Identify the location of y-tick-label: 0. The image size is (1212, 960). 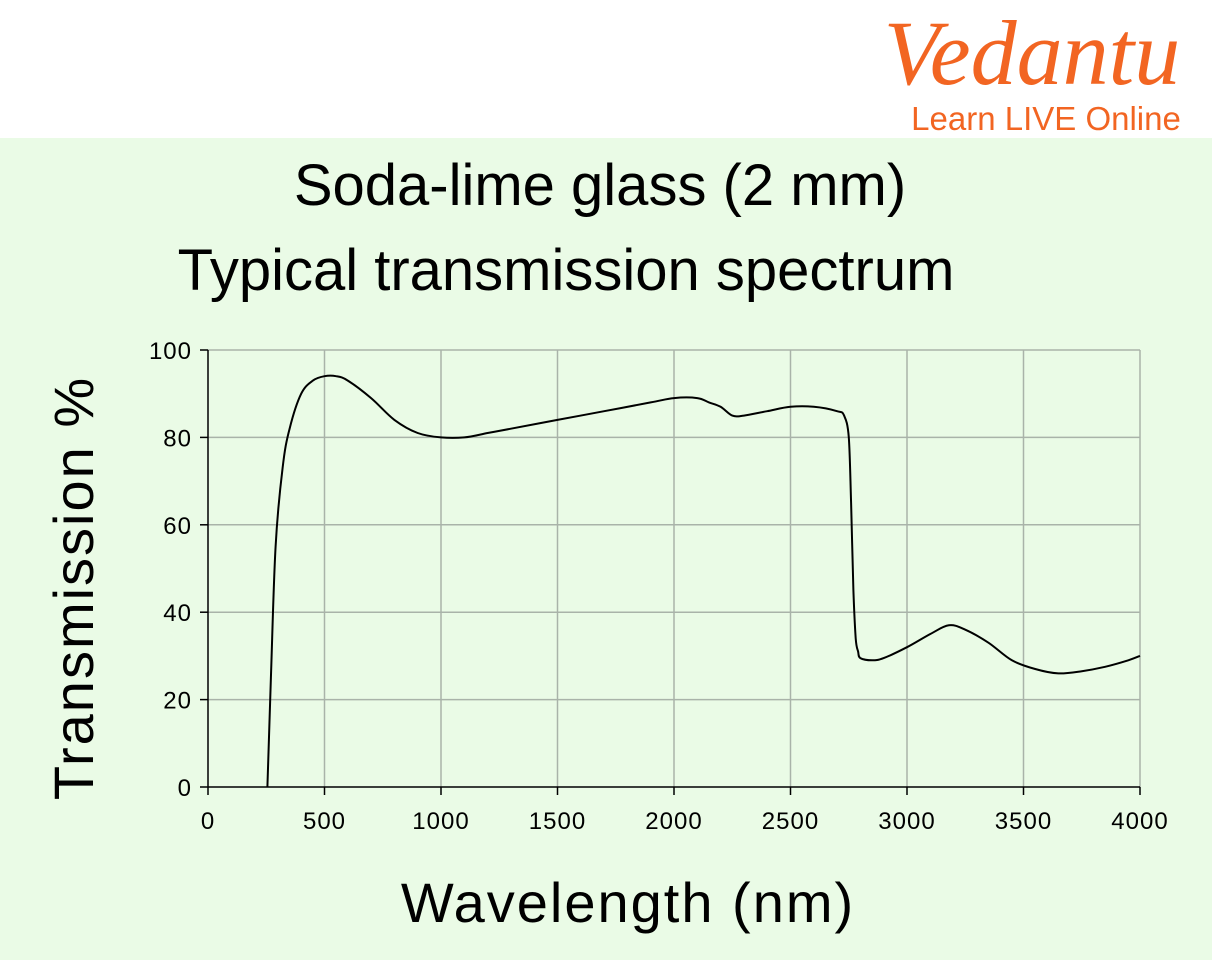
(185, 788).